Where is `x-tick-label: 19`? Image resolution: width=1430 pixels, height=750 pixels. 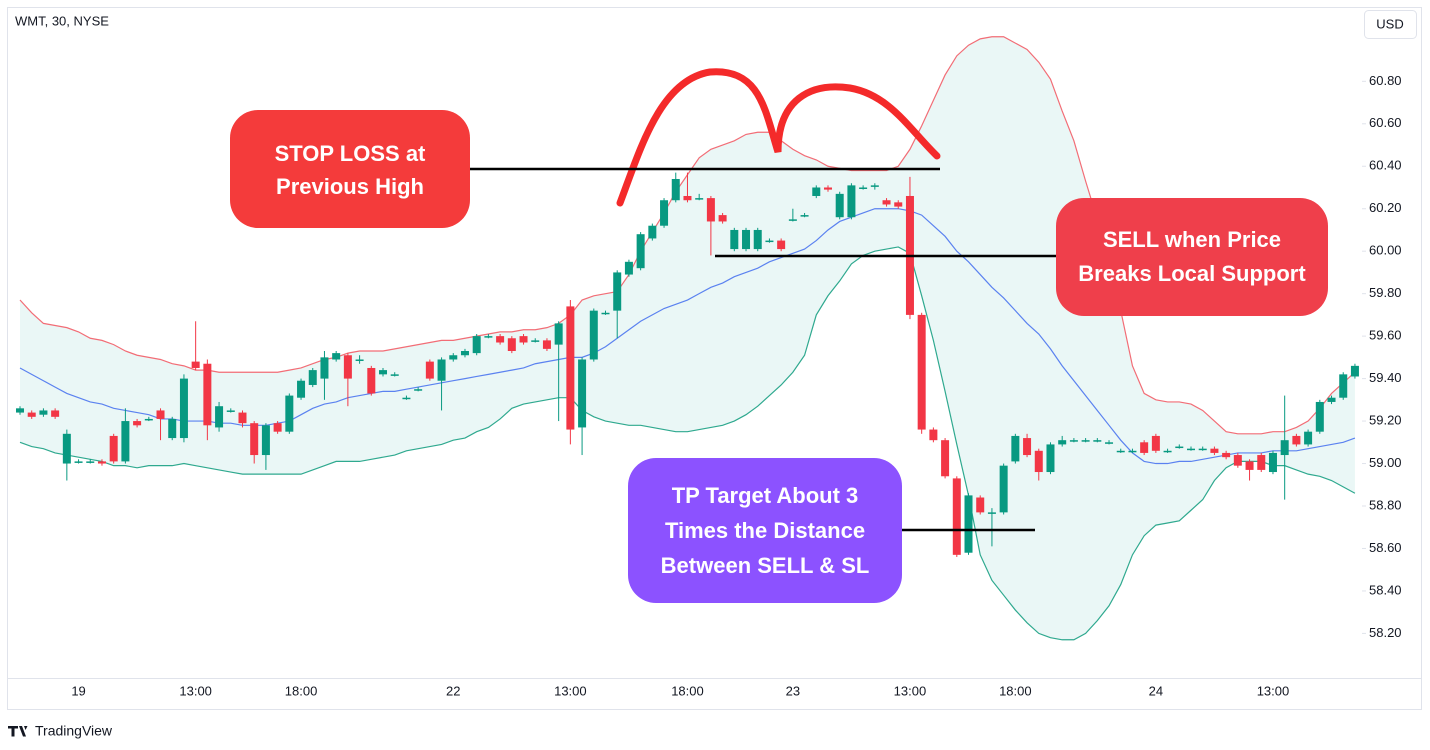 x-tick-label: 19 is located at coordinates (78, 690).